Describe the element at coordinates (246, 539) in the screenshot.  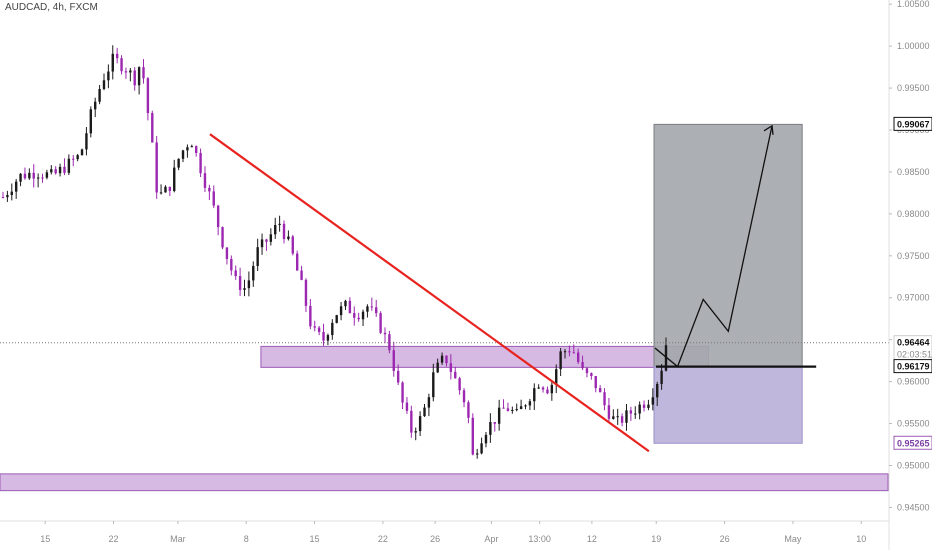
I see `time-tick-label: 8` at that location.